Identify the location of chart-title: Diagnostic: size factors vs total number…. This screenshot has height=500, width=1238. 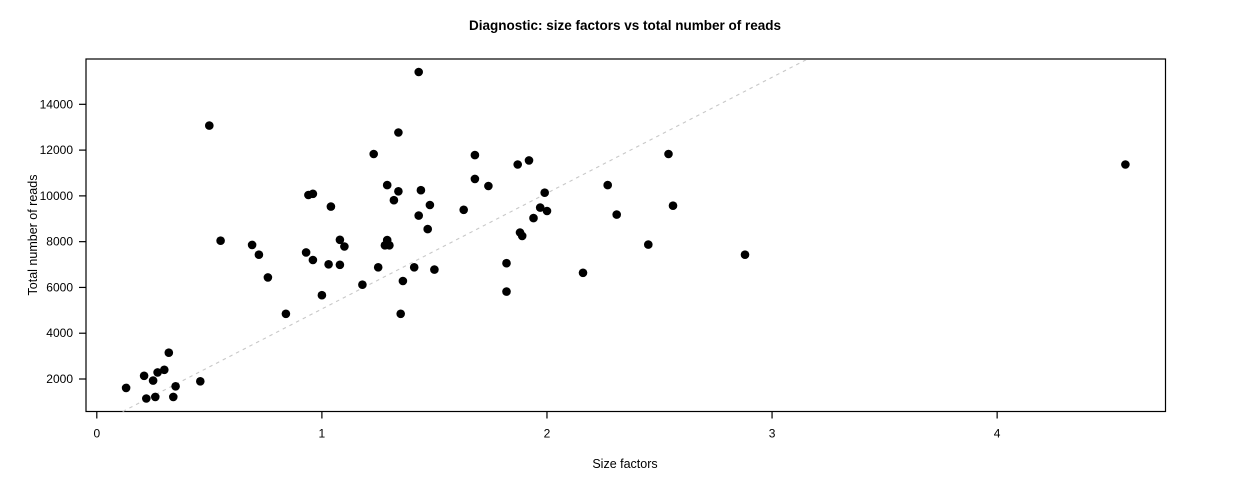
(625, 25).